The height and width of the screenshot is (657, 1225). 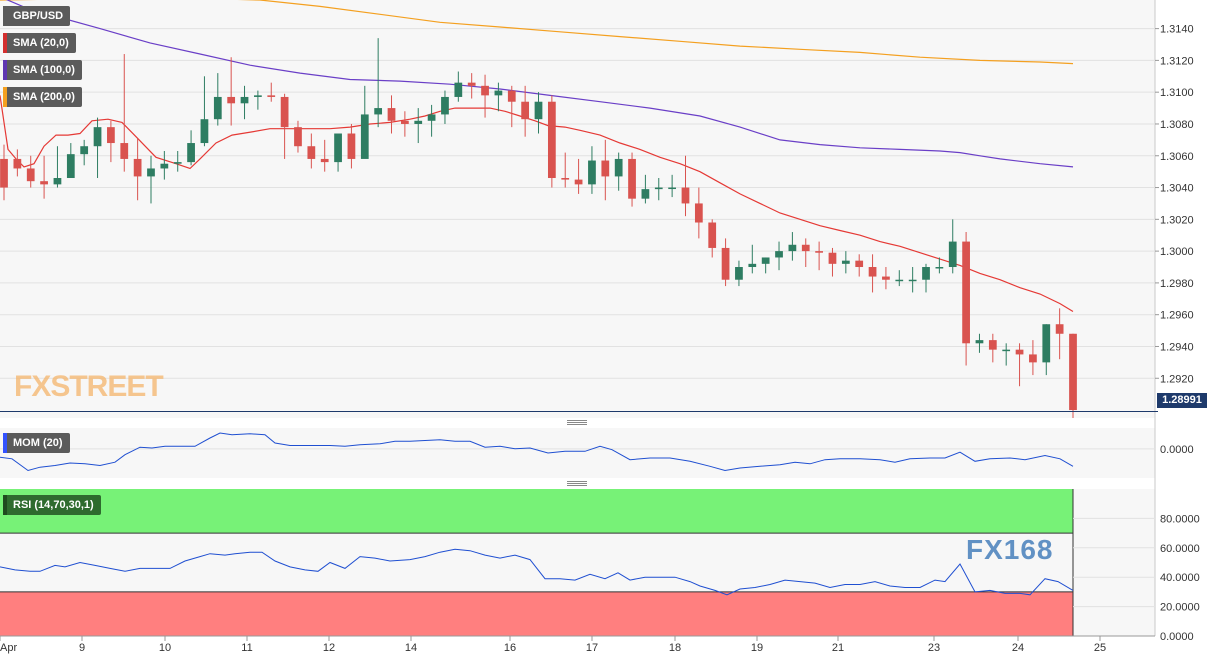 I want to click on fx168-watermark: FX168, so click(x=1010, y=549).